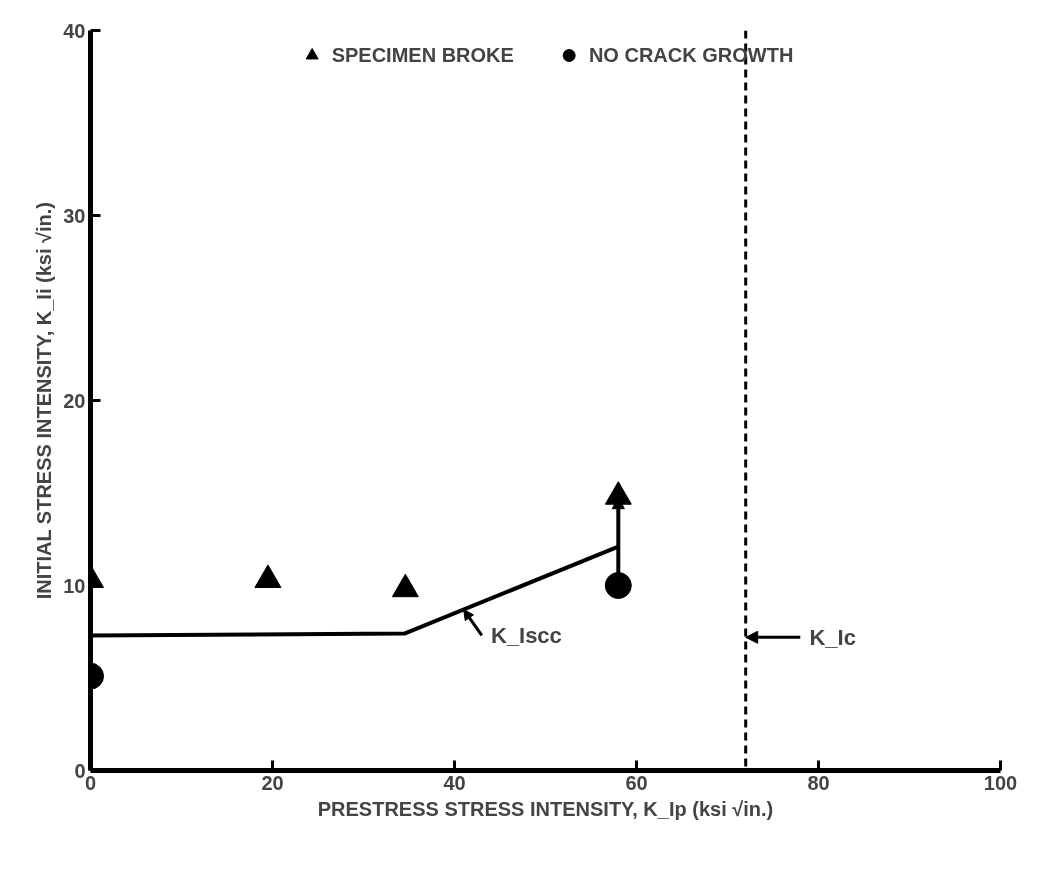 The height and width of the screenshot is (872, 1051). I want to click on y-tick-label: 20, so click(74, 400).